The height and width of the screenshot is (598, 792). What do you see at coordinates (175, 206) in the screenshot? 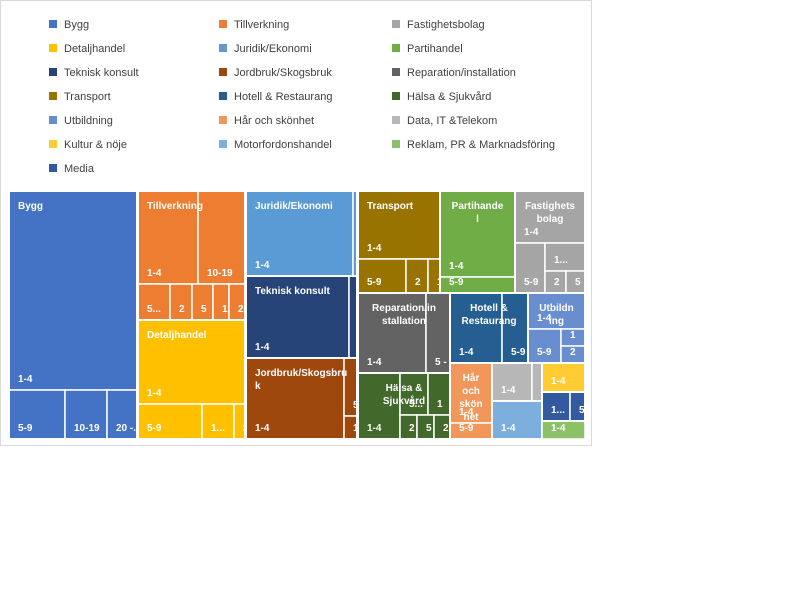
I see `tile-label: Tillverkning` at bounding box center [175, 206].